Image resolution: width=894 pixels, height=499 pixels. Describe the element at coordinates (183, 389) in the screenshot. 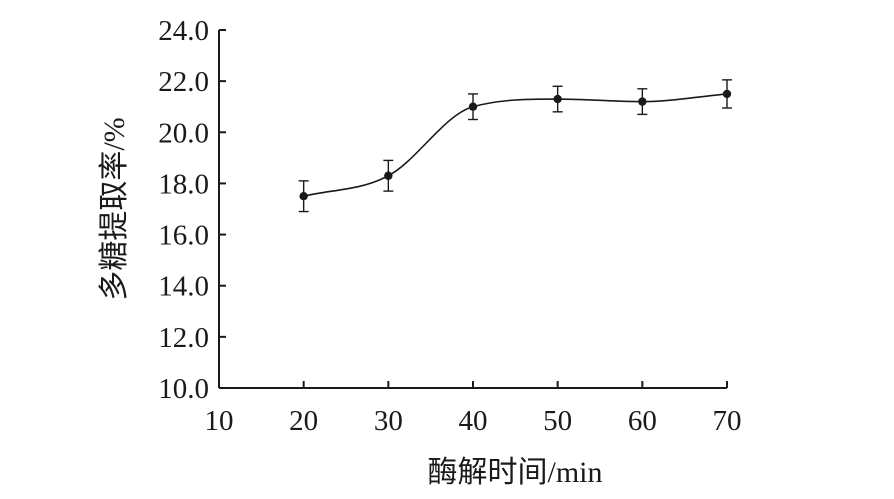

I see `y-tick-label: 10.0` at that location.